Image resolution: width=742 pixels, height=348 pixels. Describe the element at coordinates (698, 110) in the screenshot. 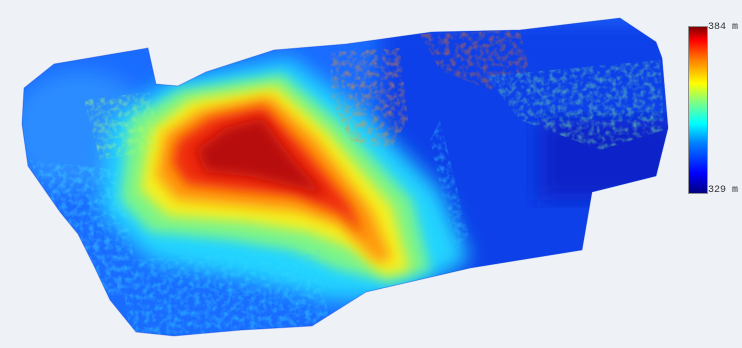

I see `legend-color-bar` at that location.